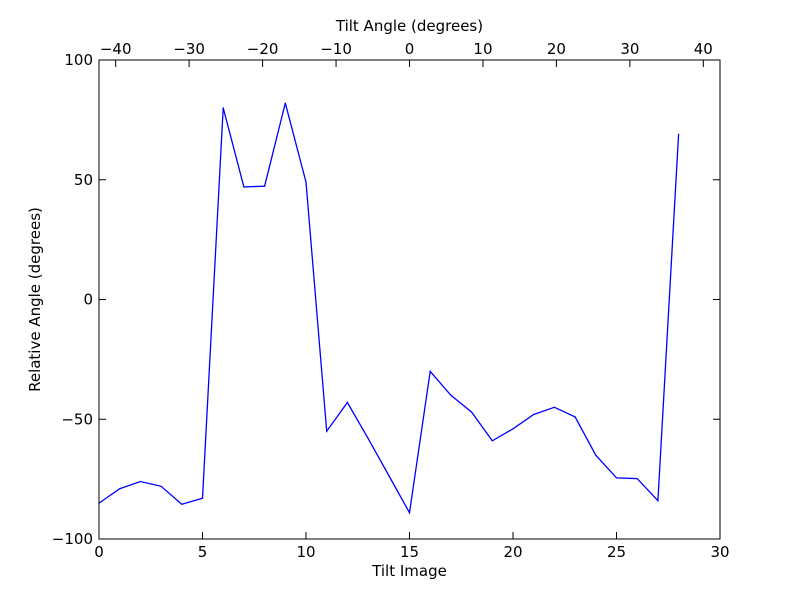 Image resolution: width=800 pixels, height=600 pixels. What do you see at coordinates (72, 539) in the screenshot?
I see `y-tick-label: −100` at bounding box center [72, 539].